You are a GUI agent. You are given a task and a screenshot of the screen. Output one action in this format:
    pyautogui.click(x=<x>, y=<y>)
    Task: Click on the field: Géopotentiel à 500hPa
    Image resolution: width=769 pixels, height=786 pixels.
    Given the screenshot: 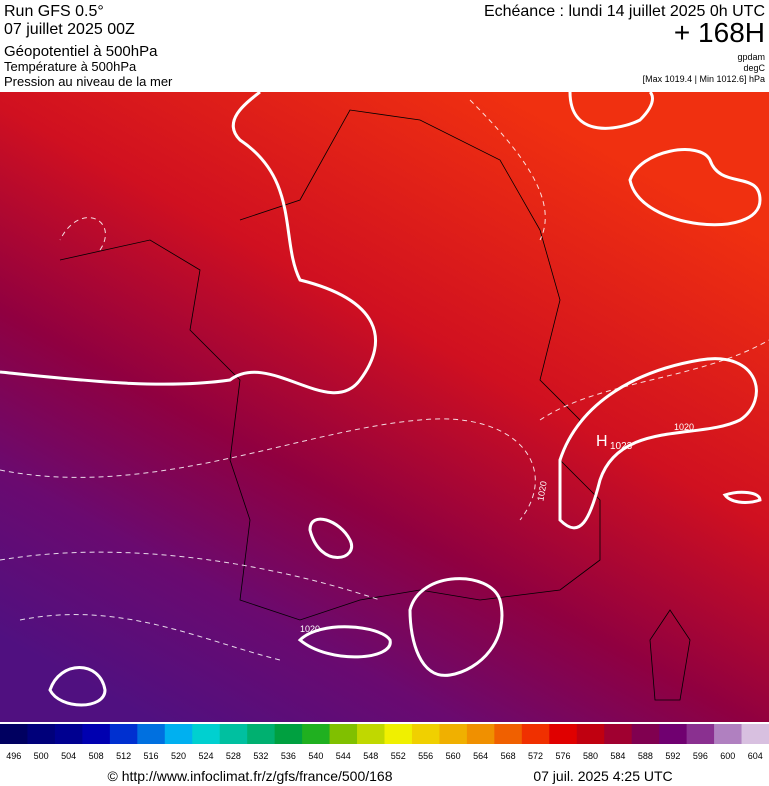 What is the action you would take?
    pyautogui.click(x=81, y=51)
    